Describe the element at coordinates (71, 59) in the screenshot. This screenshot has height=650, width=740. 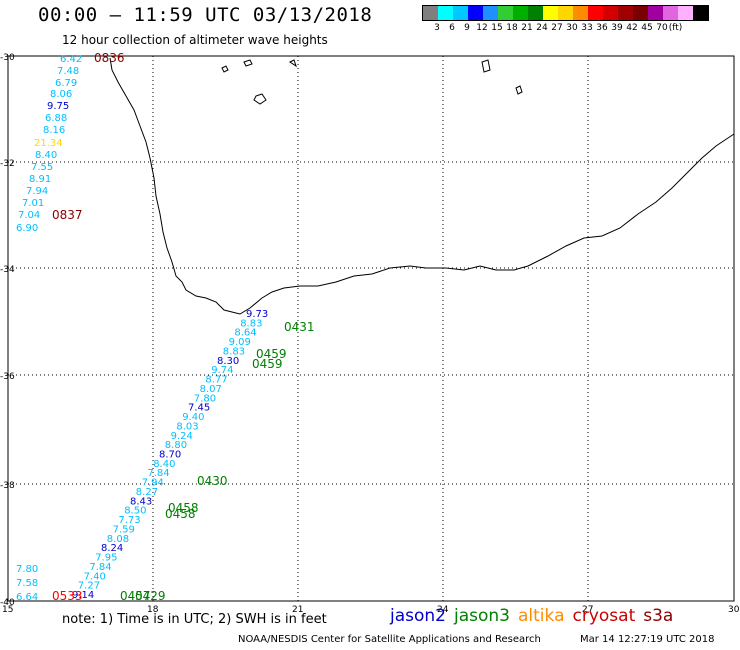
I see `wave-height-value: 6.42` at that location.